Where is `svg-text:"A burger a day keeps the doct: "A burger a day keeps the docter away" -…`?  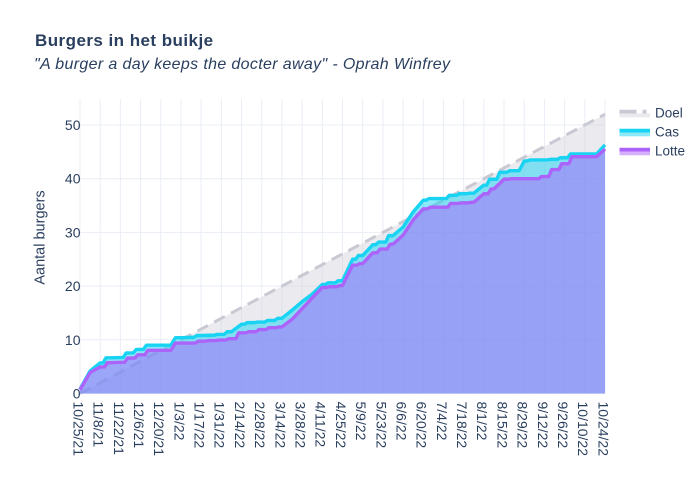 svg-text:"A burger a day keeps the doct: "A burger a day keeps the docter away" -… is located at coordinates (242, 64).